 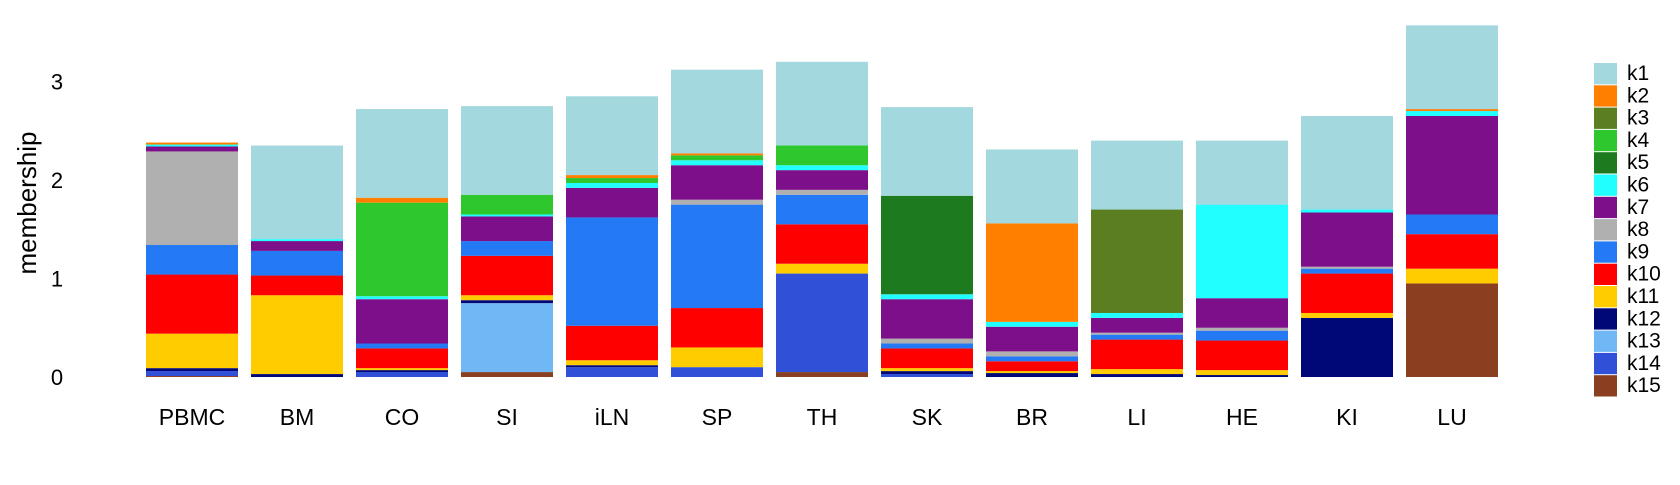 What do you see at coordinates (612, 180) in the screenshot?
I see `bar-segment-iLN-k4` at bounding box center [612, 180].